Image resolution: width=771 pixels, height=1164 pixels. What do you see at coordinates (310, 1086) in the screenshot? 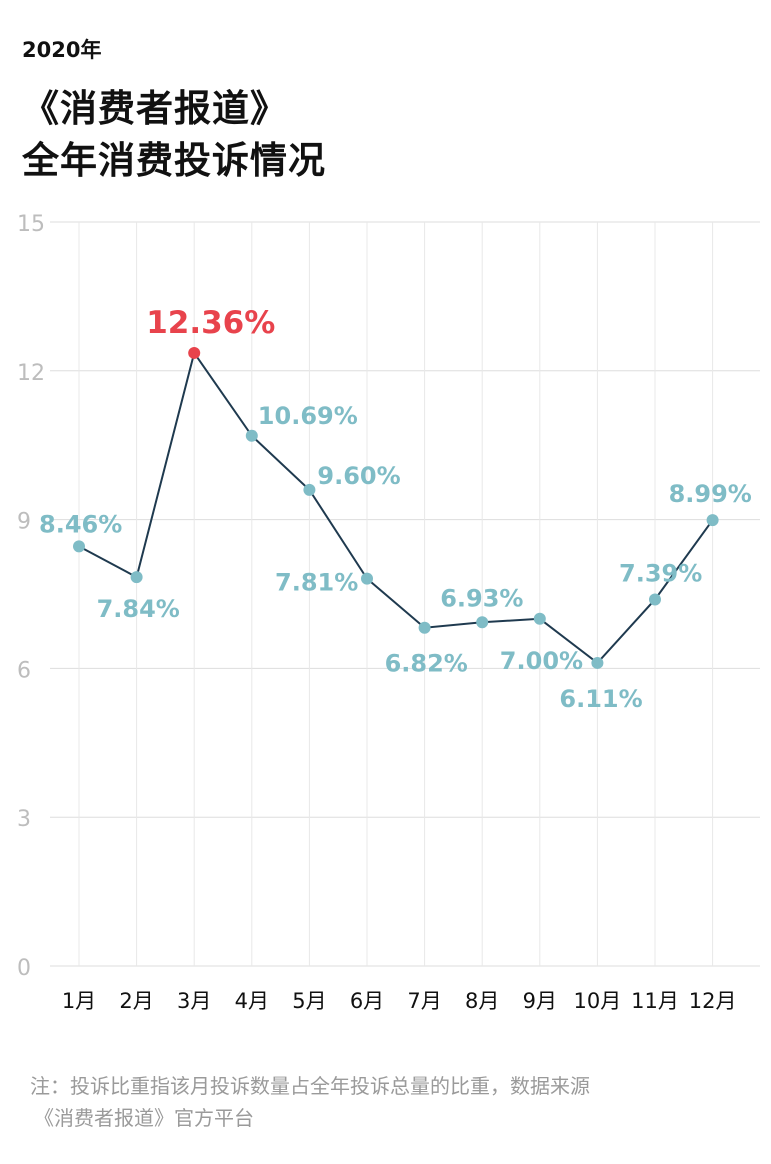
I see `footnote-line1: 注：投诉比重指该月投诉数量占全年投诉总量的比重，数据来源` at bounding box center [310, 1086].